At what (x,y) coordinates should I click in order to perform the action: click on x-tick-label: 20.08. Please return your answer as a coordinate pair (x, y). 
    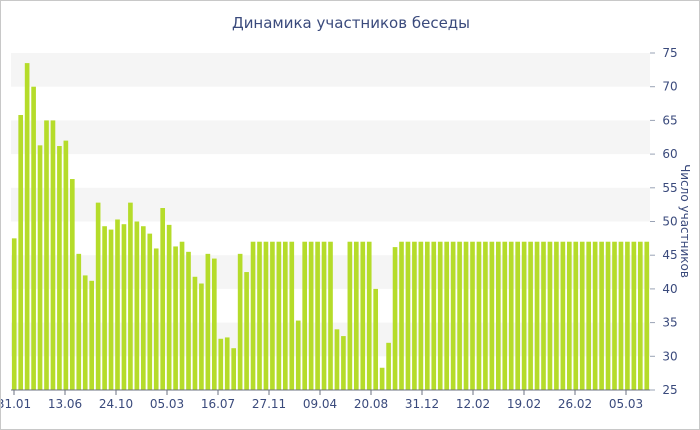
    Looking at the image, I should click on (371, 404).